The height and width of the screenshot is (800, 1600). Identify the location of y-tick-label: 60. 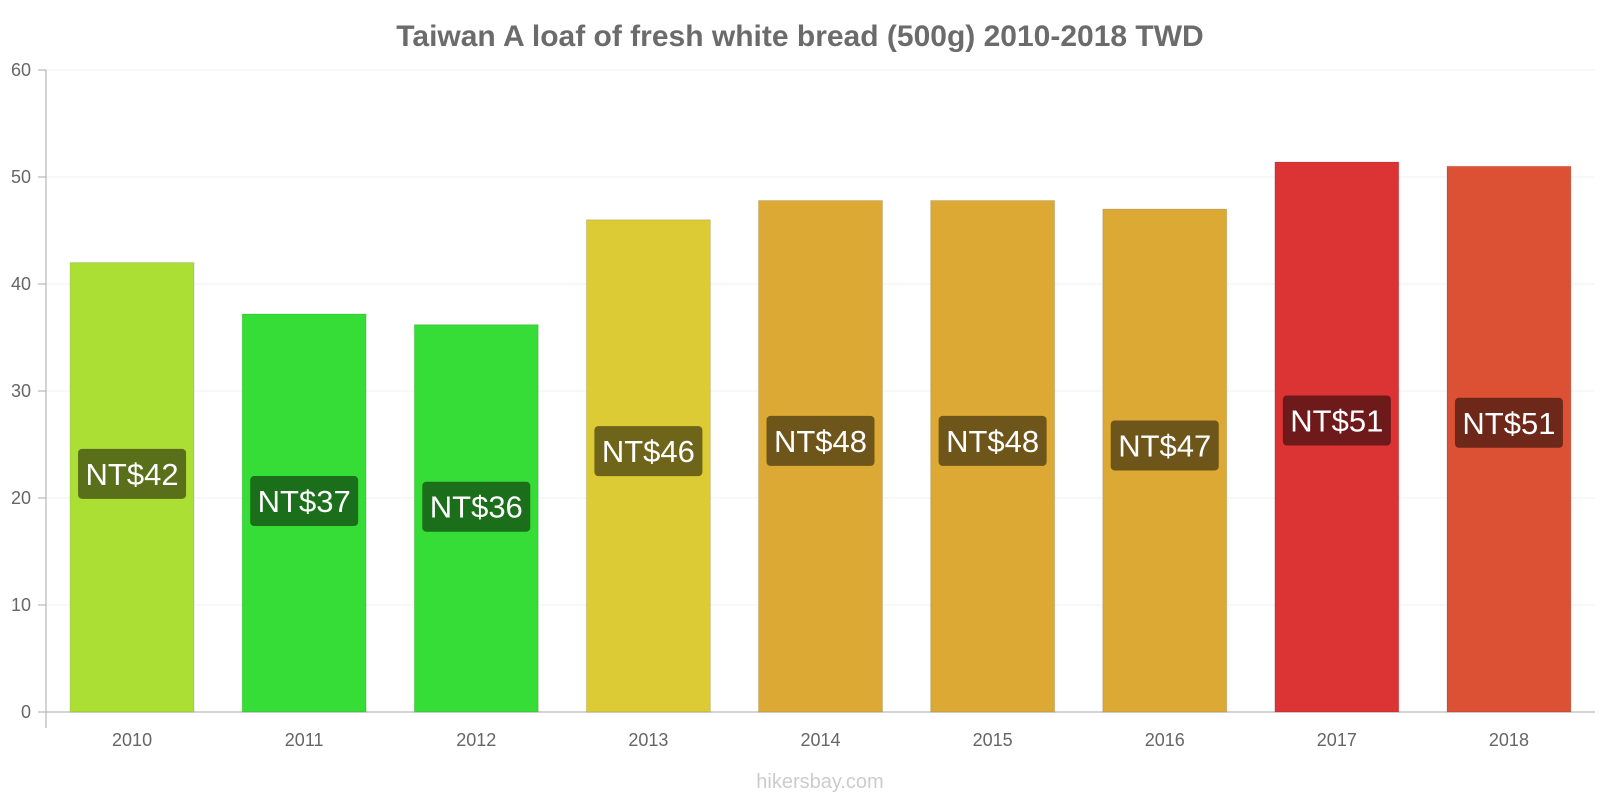
(21, 70).